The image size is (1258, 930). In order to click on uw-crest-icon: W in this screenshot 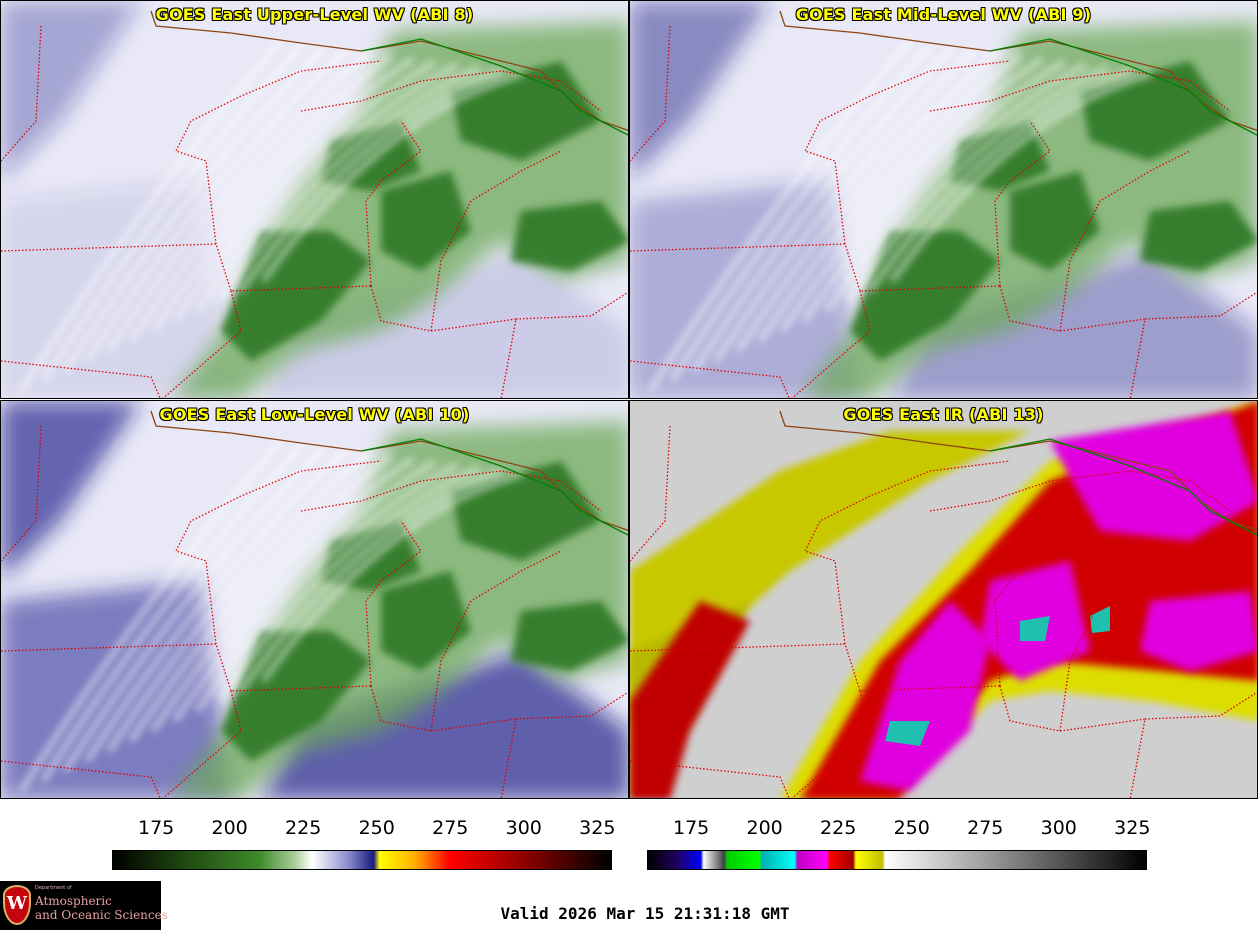, I will do `click(17, 905)`.